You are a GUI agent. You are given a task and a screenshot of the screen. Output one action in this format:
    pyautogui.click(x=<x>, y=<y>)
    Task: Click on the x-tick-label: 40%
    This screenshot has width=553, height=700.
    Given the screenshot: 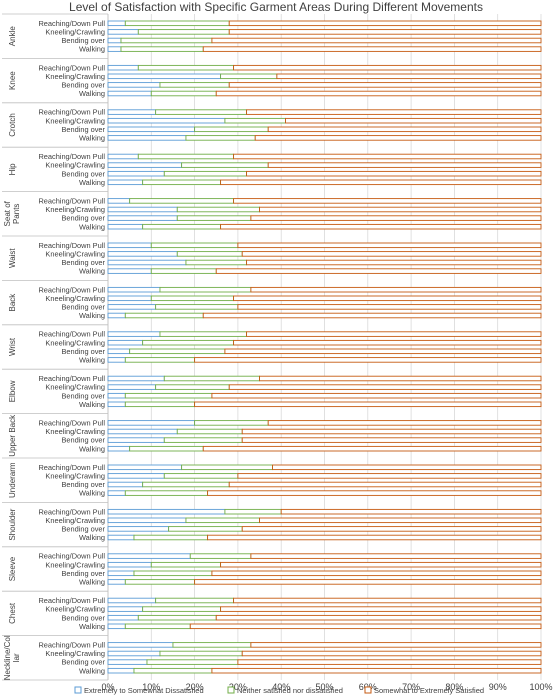 What is the action you would take?
    pyautogui.click(x=281, y=687)
    